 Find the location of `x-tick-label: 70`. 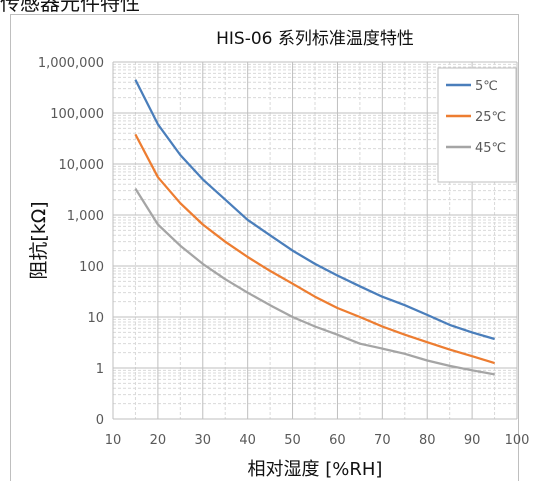

x-tick-label: 70 is located at coordinates (382, 440).